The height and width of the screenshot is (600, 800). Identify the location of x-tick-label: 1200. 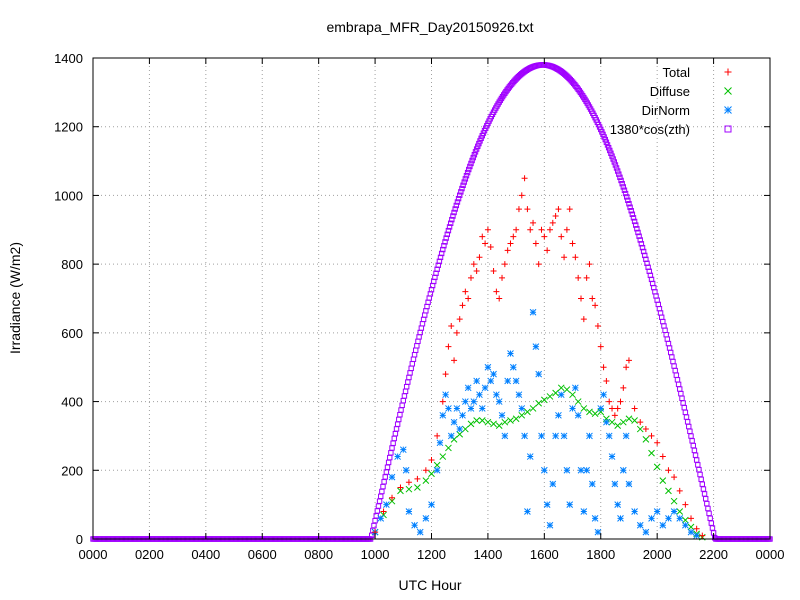
(431, 554).